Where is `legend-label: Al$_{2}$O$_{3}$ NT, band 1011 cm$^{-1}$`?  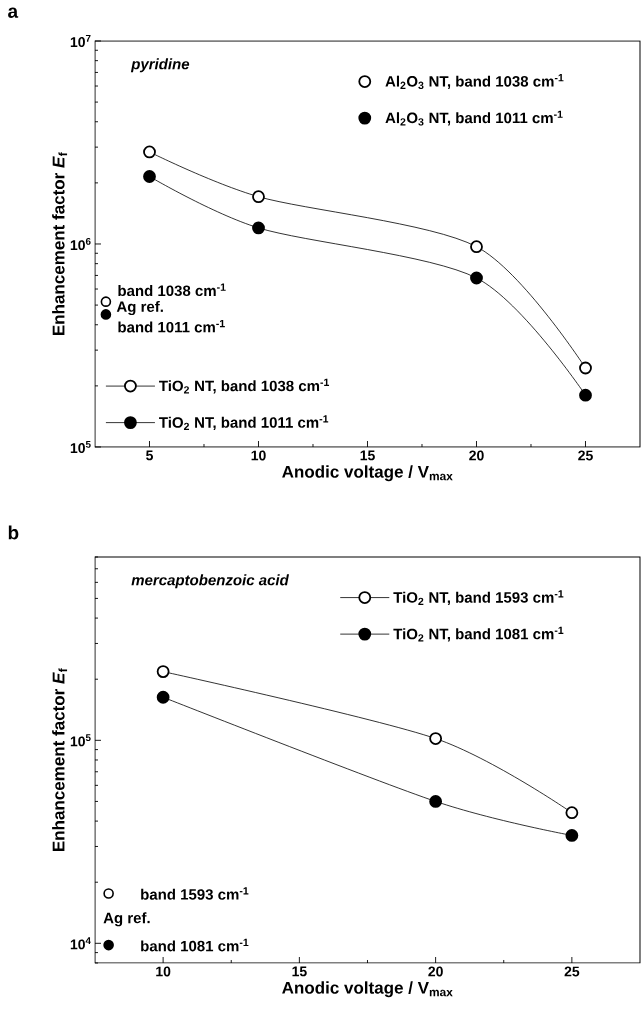
legend-label: Al$_{2}$O$_{3}$ NT, band 1011 cm$^{-1}$ is located at coordinates (474, 118).